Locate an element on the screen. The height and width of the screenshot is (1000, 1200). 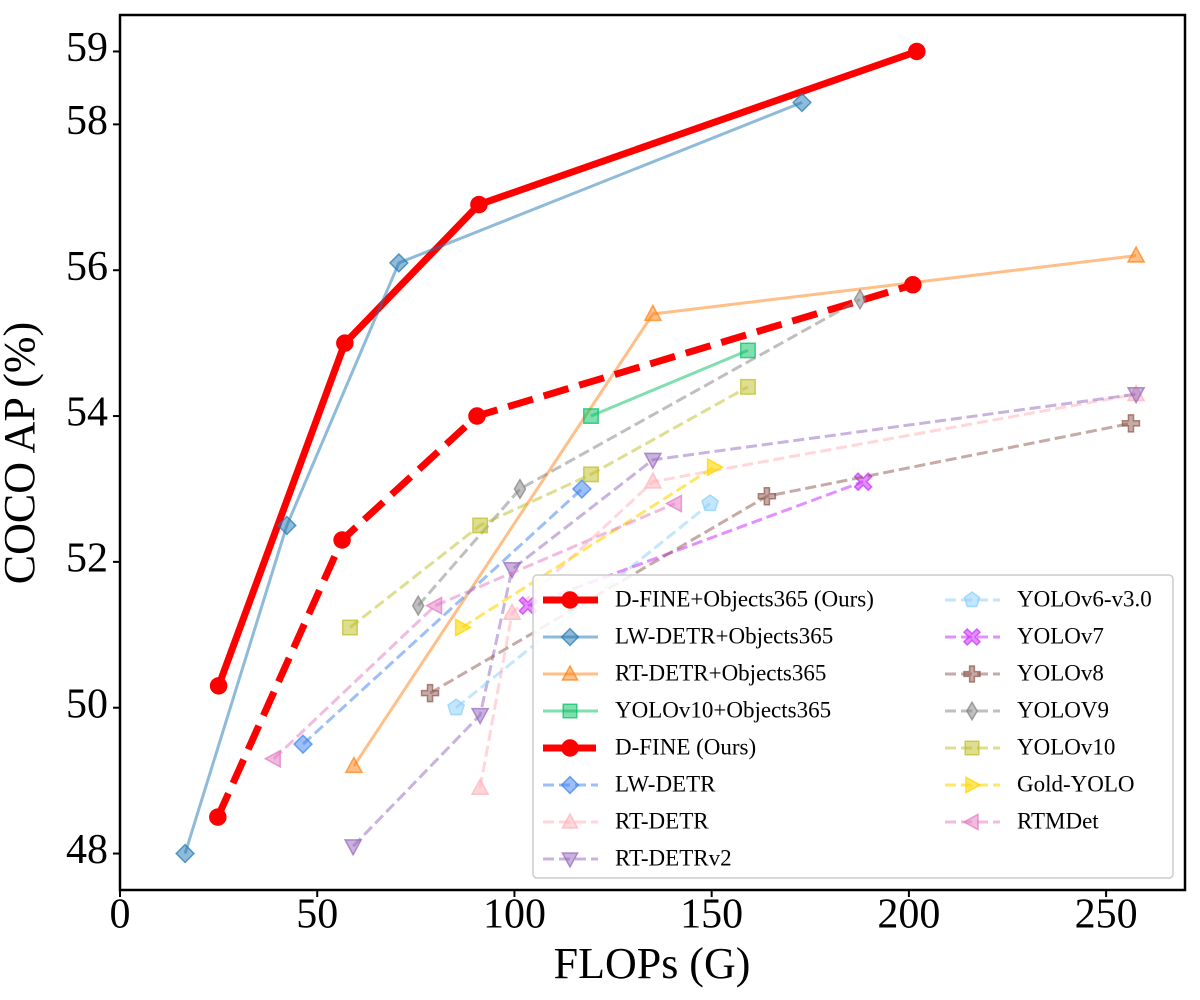
legend-label: Gold-YOLO is located at coordinates (1076, 783).